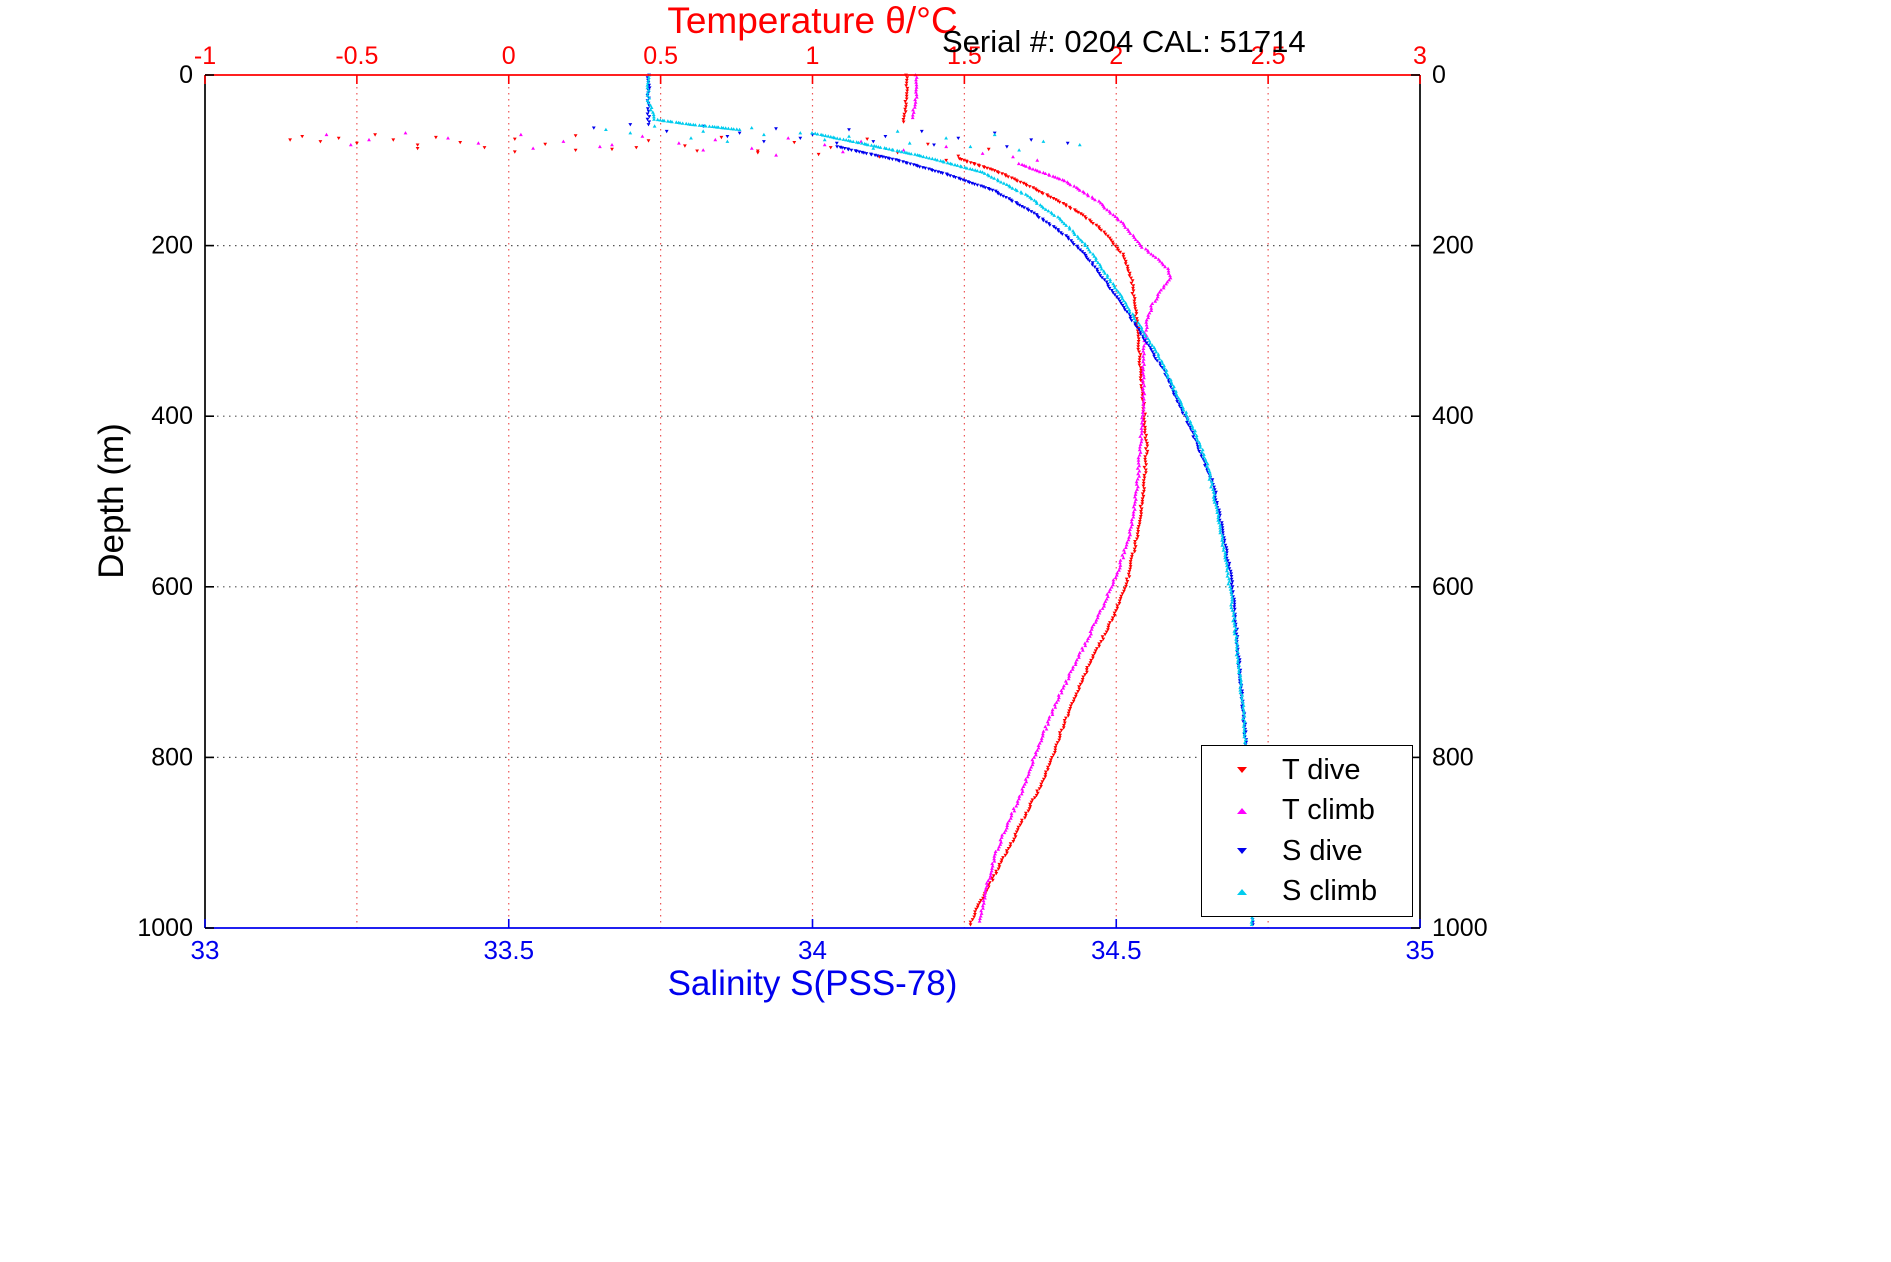 The height and width of the screenshot is (1262, 1891). Describe the element at coordinates (205, 950) in the screenshot. I see `salinity-tick-label: 33` at that location.